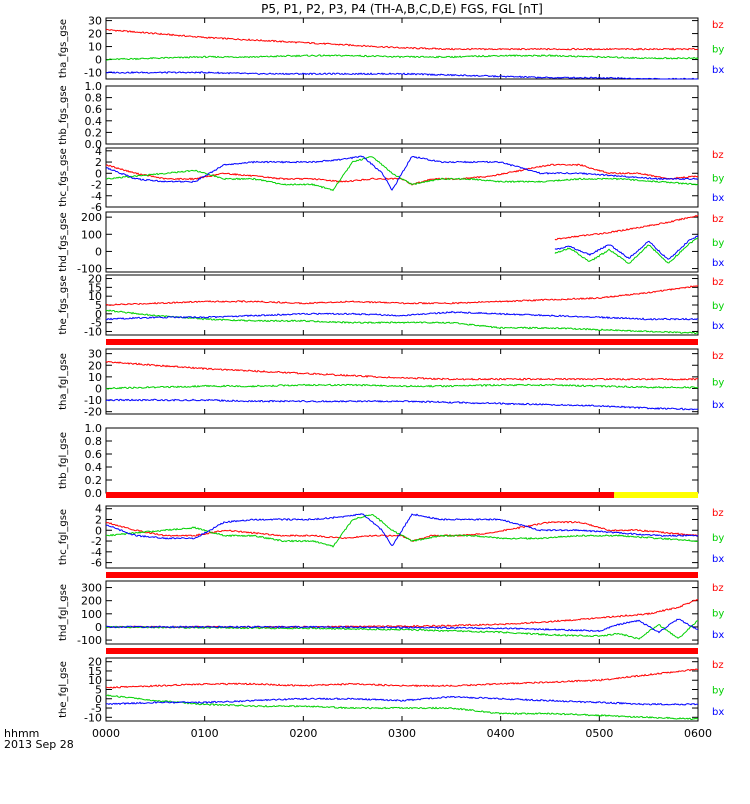 This screenshot has width=750, height=804. I want to click on y-tick-label: 200, so click(91, 217).